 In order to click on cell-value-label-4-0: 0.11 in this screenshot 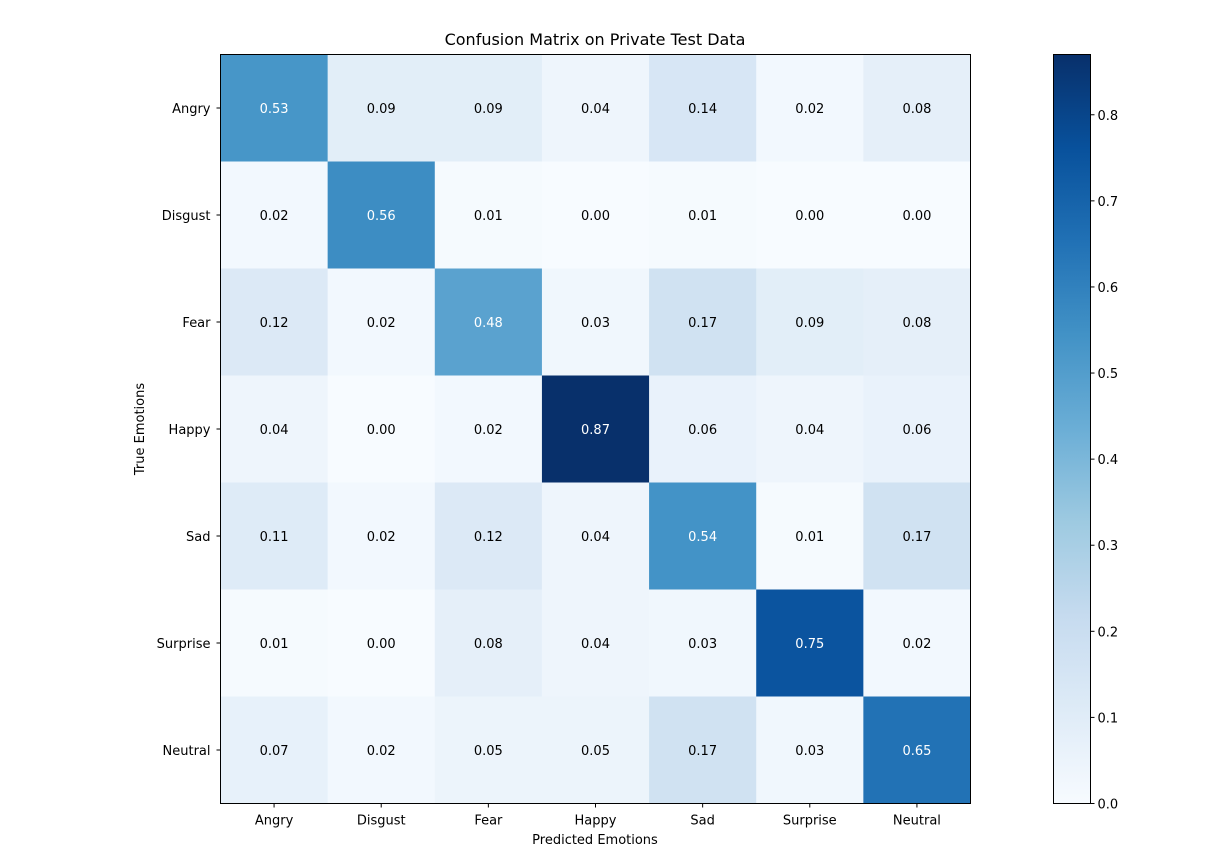, I will do `click(274, 537)`.